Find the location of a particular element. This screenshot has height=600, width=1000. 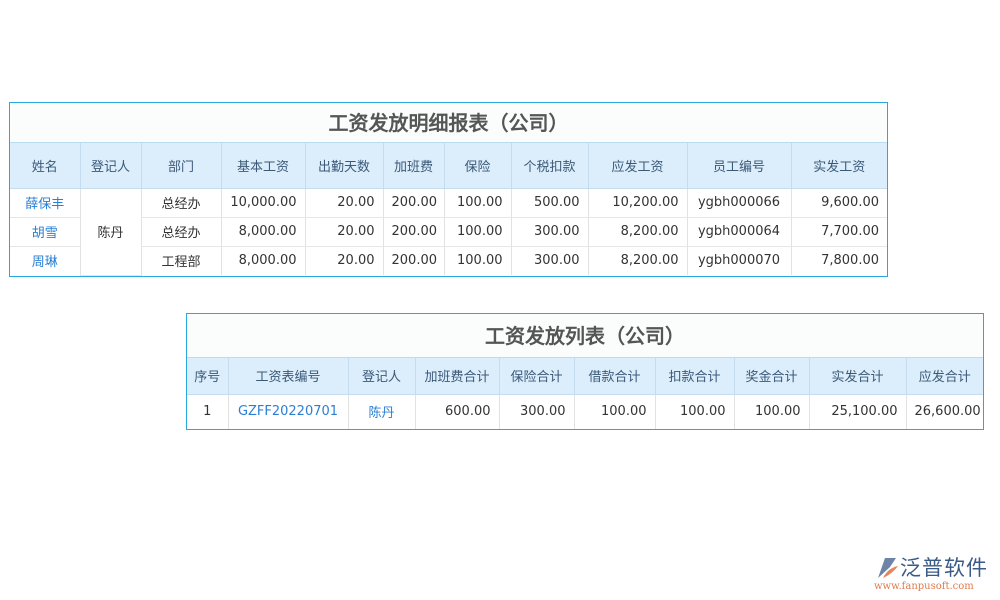

gross-pay-cell: 10,200.00 is located at coordinates (638, 203).